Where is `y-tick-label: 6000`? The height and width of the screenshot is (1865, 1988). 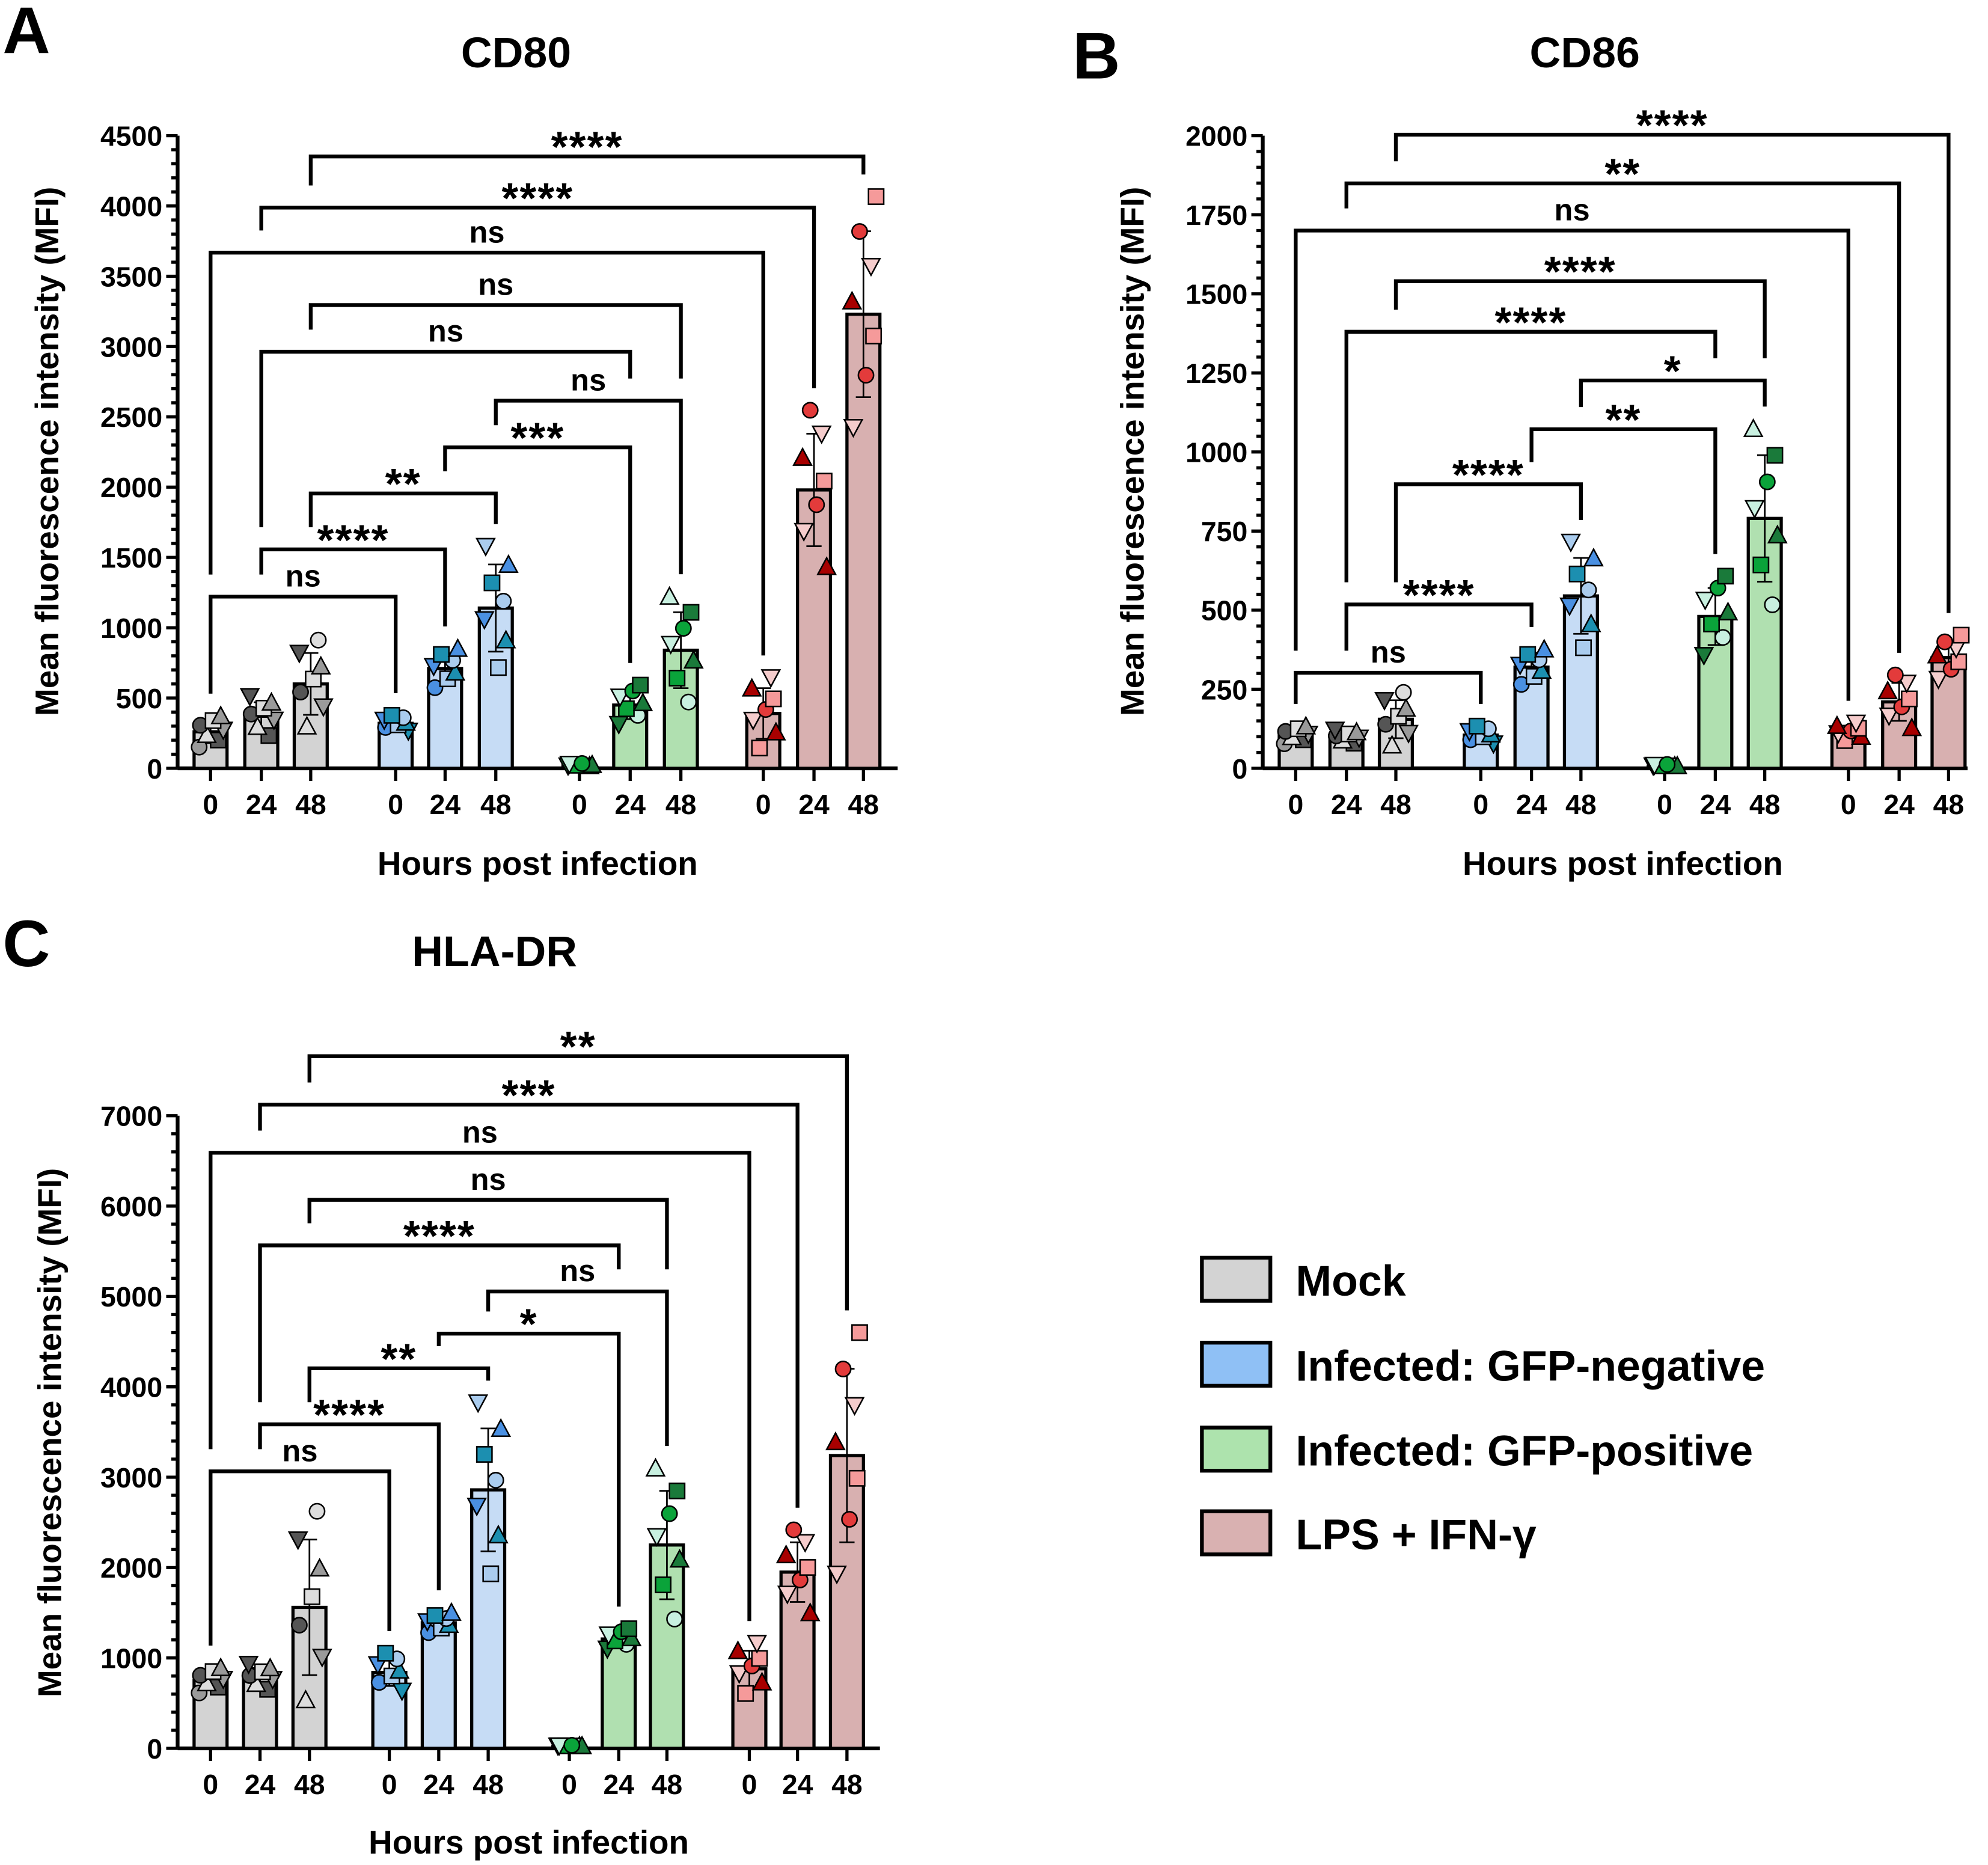 y-tick-label: 6000 is located at coordinates (131, 1206).